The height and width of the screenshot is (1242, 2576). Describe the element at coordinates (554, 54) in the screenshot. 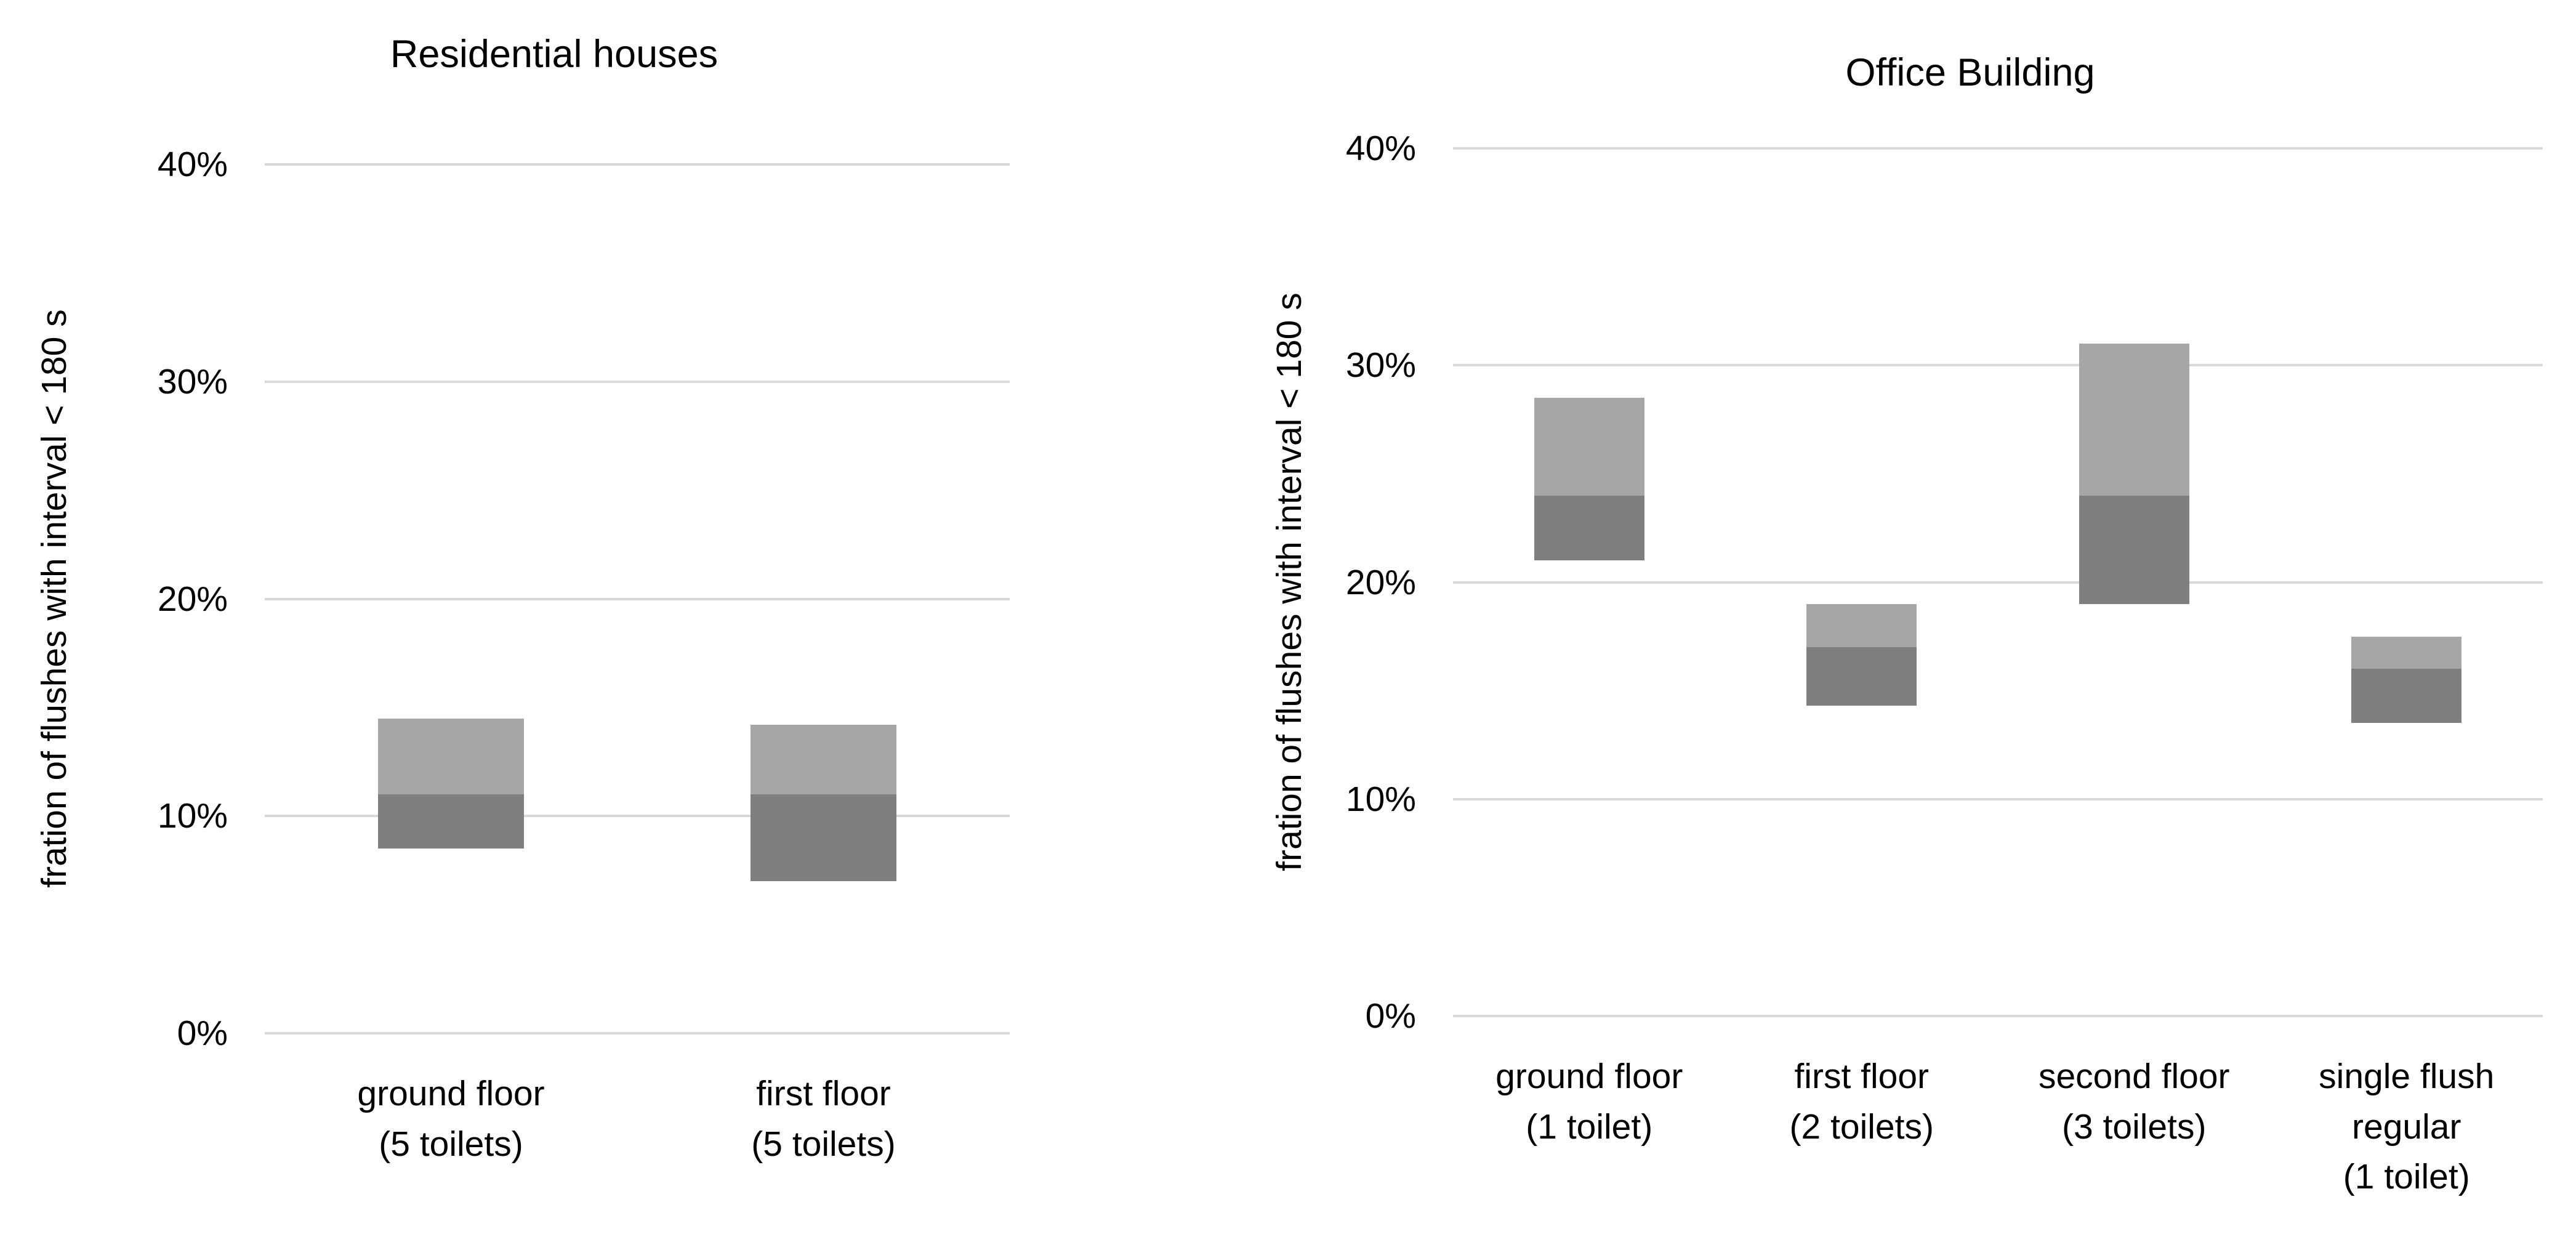

I see `chart-title-residential-houses: Residential houses` at that location.